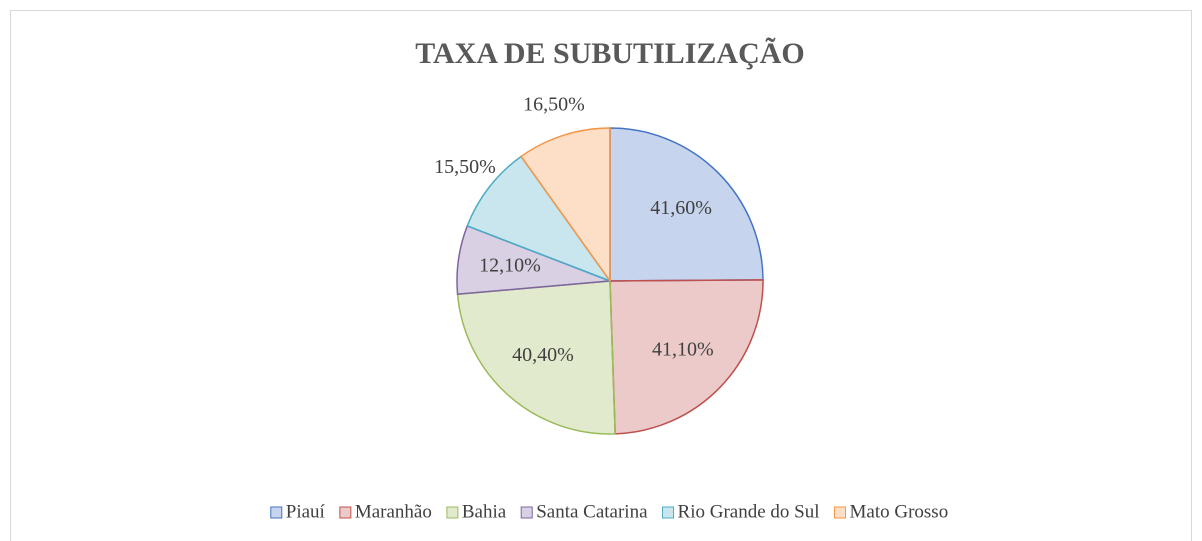 This screenshot has height=541, width=1202. What do you see at coordinates (484, 511) in the screenshot?
I see `legend-label: Bahia` at bounding box center [484, 511].